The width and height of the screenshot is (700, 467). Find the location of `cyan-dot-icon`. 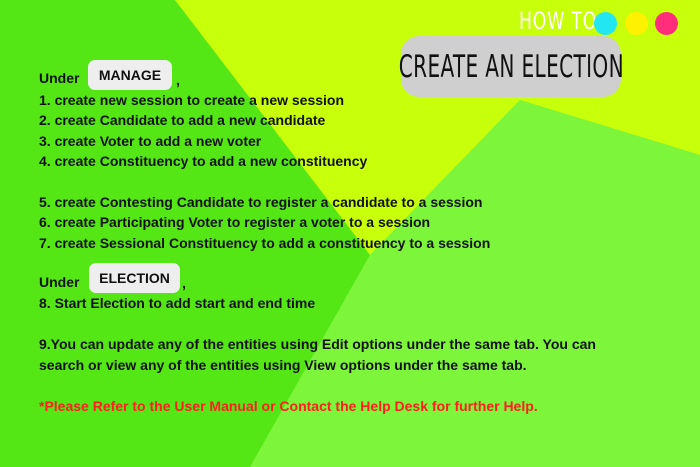

cyan-dot-icon is located at coordinates (605, 23).